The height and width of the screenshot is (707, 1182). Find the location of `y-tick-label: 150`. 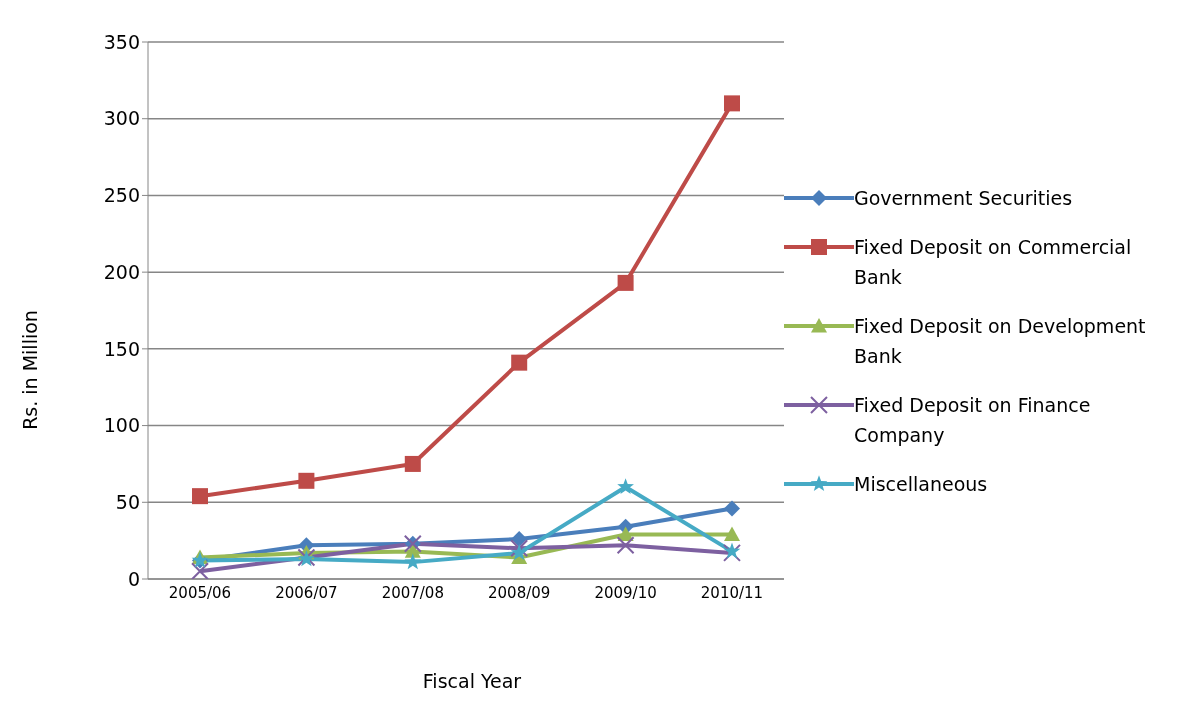

y-tick-label: 150 is located at coordinates (121, 348).